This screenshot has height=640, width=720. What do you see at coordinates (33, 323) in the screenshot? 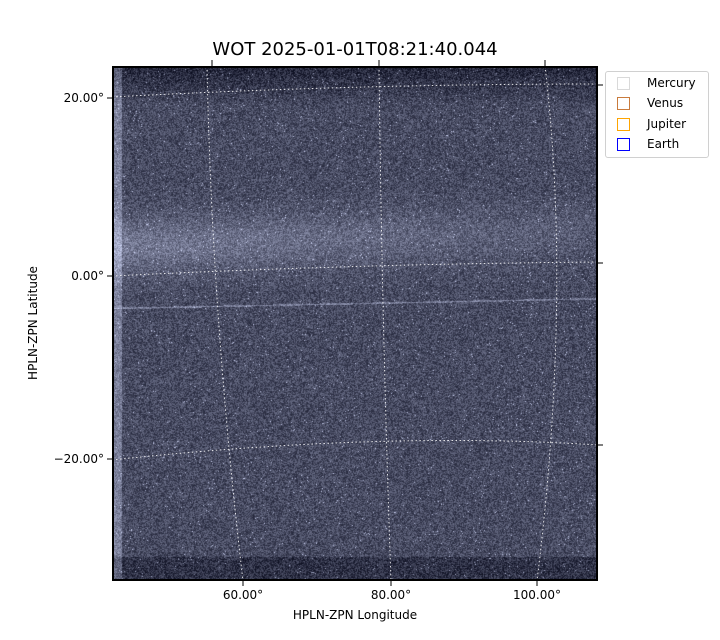
I see `y-axis-label: HPLN-ZPN Latitude` at bounding box center [33, 323].